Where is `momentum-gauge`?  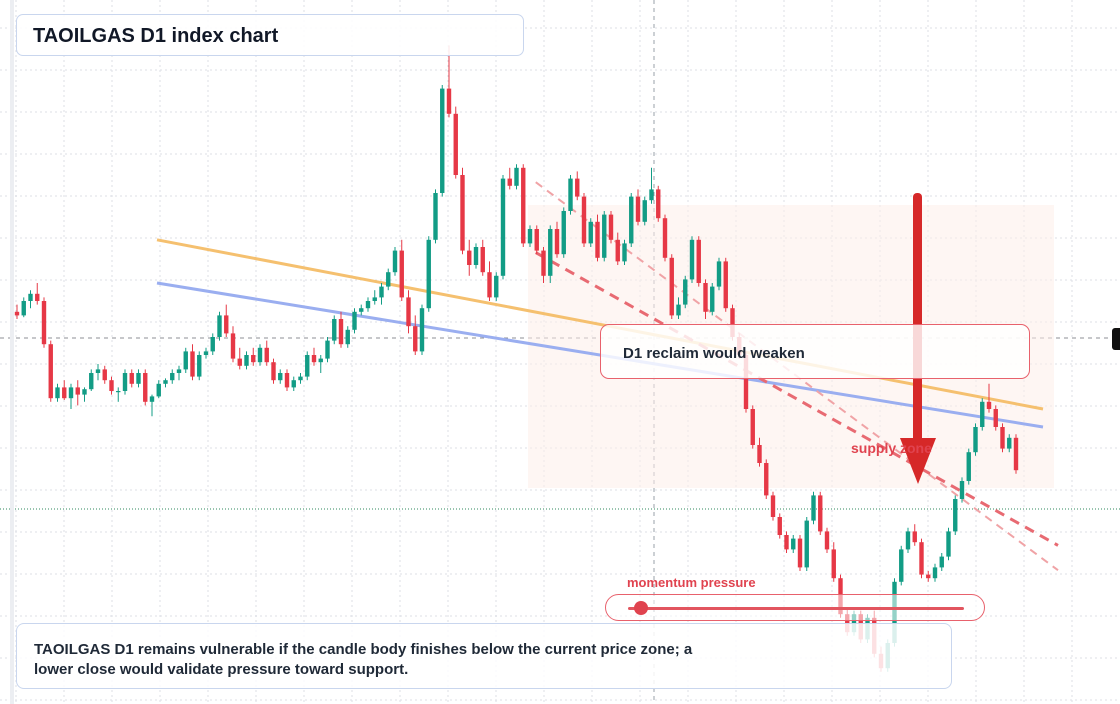
momentum-gauge is located at coordinates (795, 607).